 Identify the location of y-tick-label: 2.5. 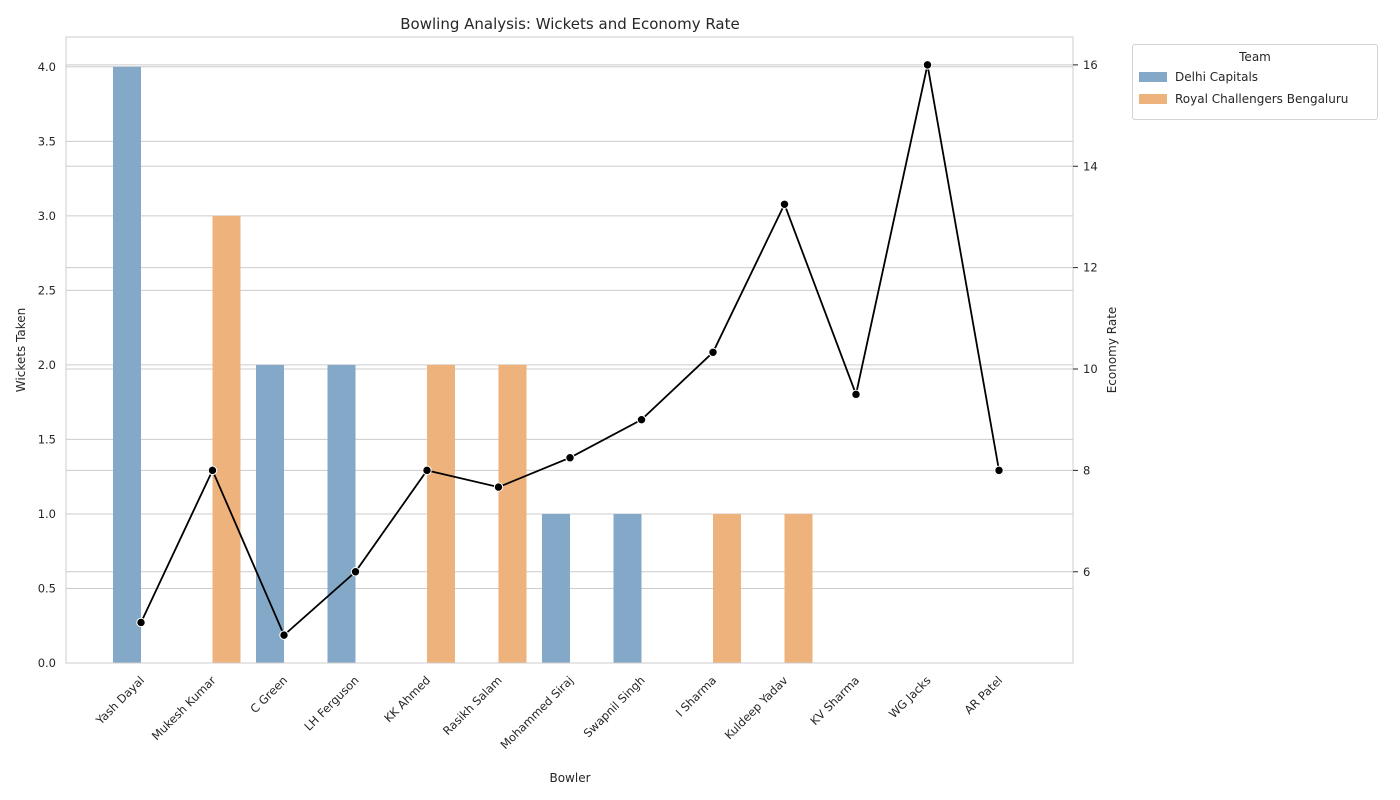
(47, 290).